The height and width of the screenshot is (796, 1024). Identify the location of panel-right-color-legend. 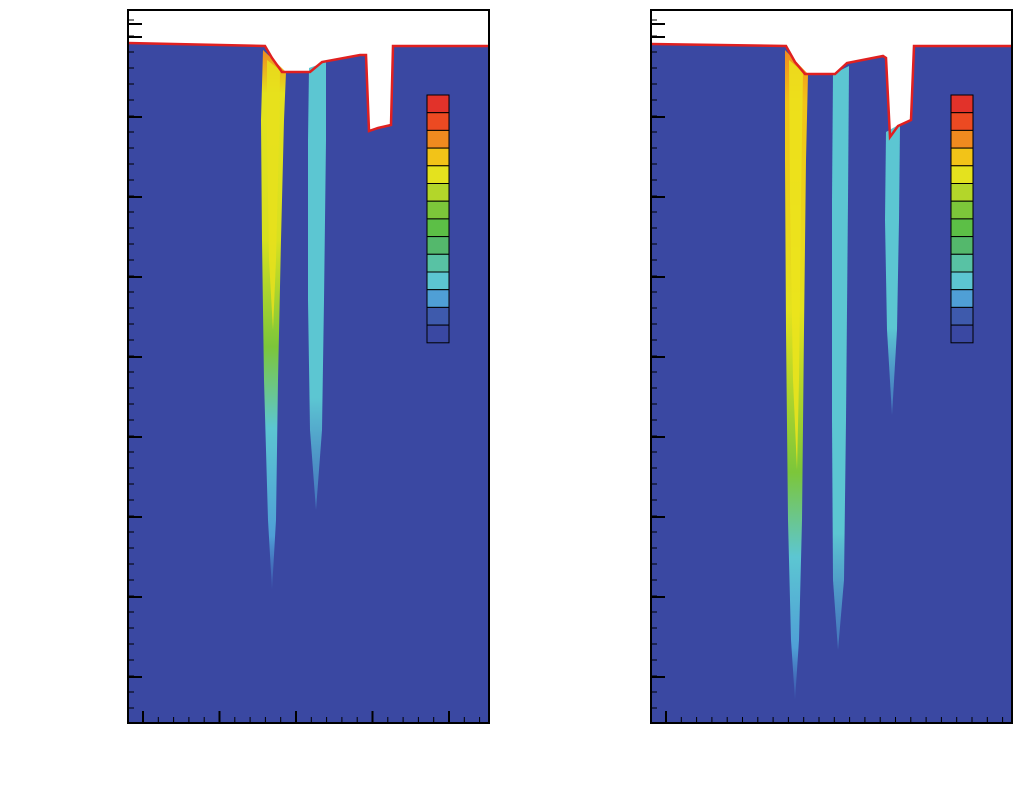
(962, 219).